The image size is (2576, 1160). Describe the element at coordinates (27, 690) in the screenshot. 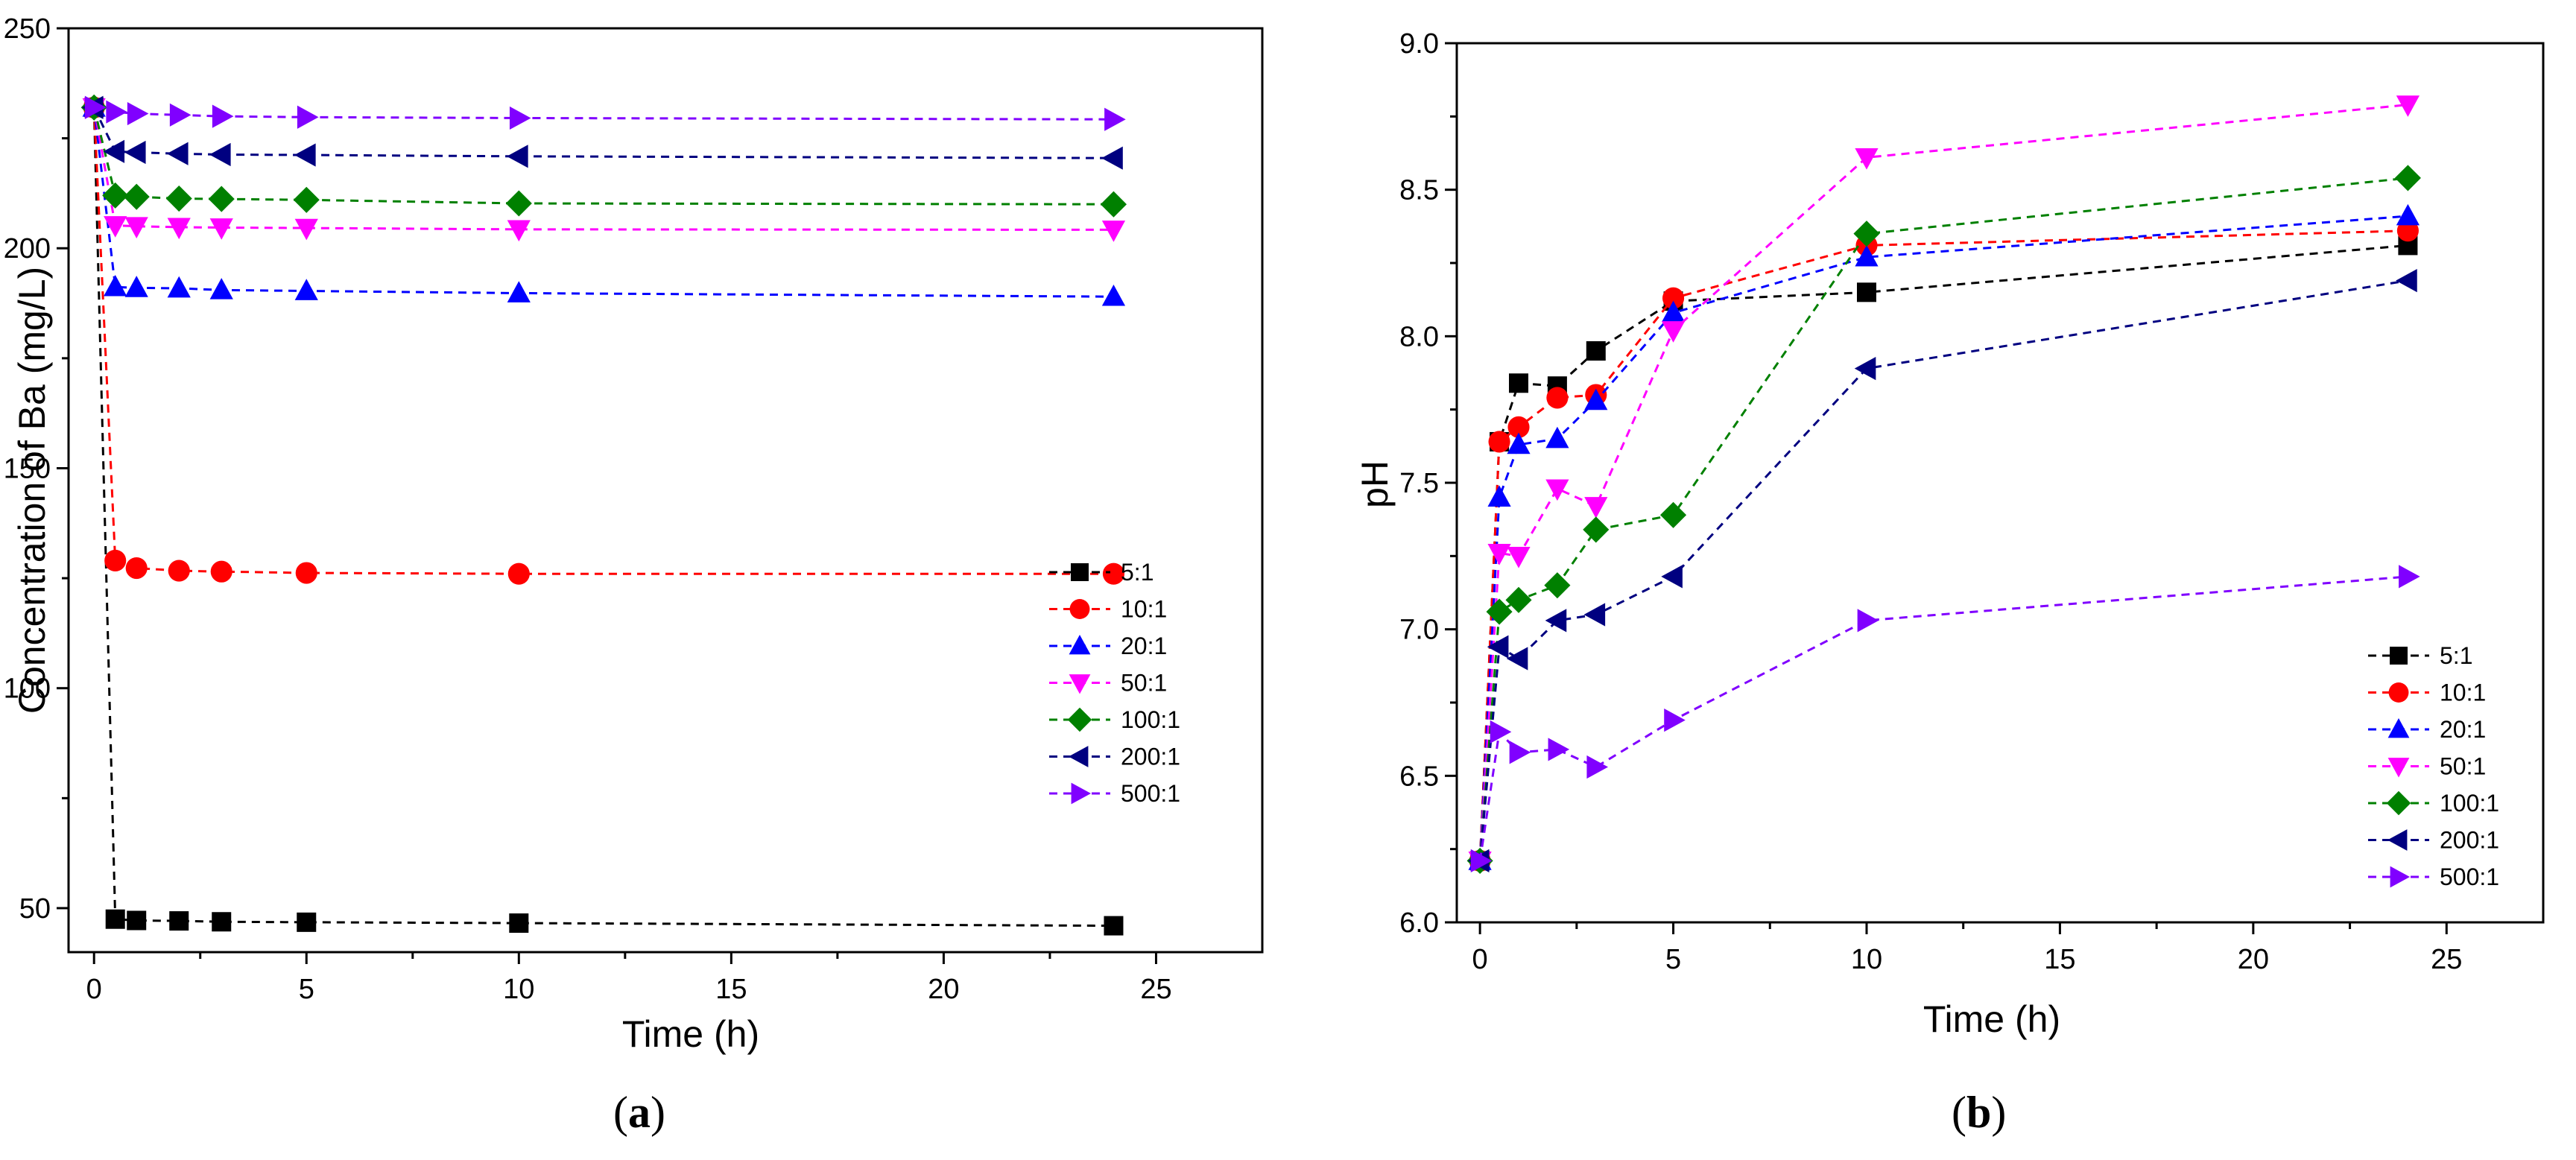

I see `y-tick-label: 100` at that location.